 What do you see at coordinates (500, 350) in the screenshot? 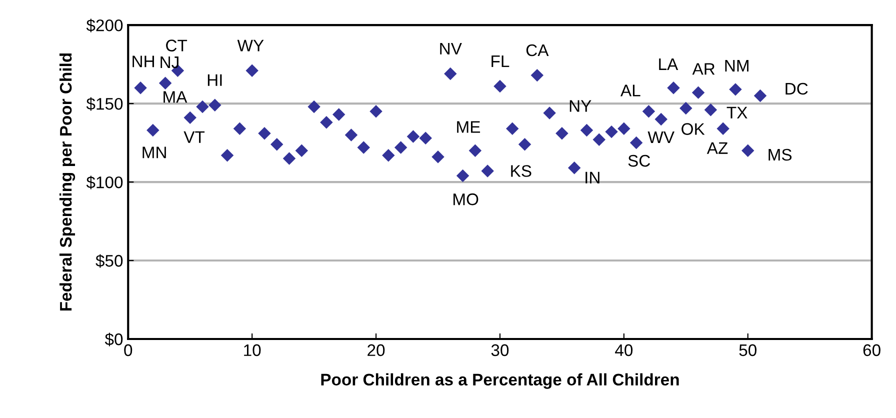
I see `x-tick-label: 30` at bounding box center [500, 350].